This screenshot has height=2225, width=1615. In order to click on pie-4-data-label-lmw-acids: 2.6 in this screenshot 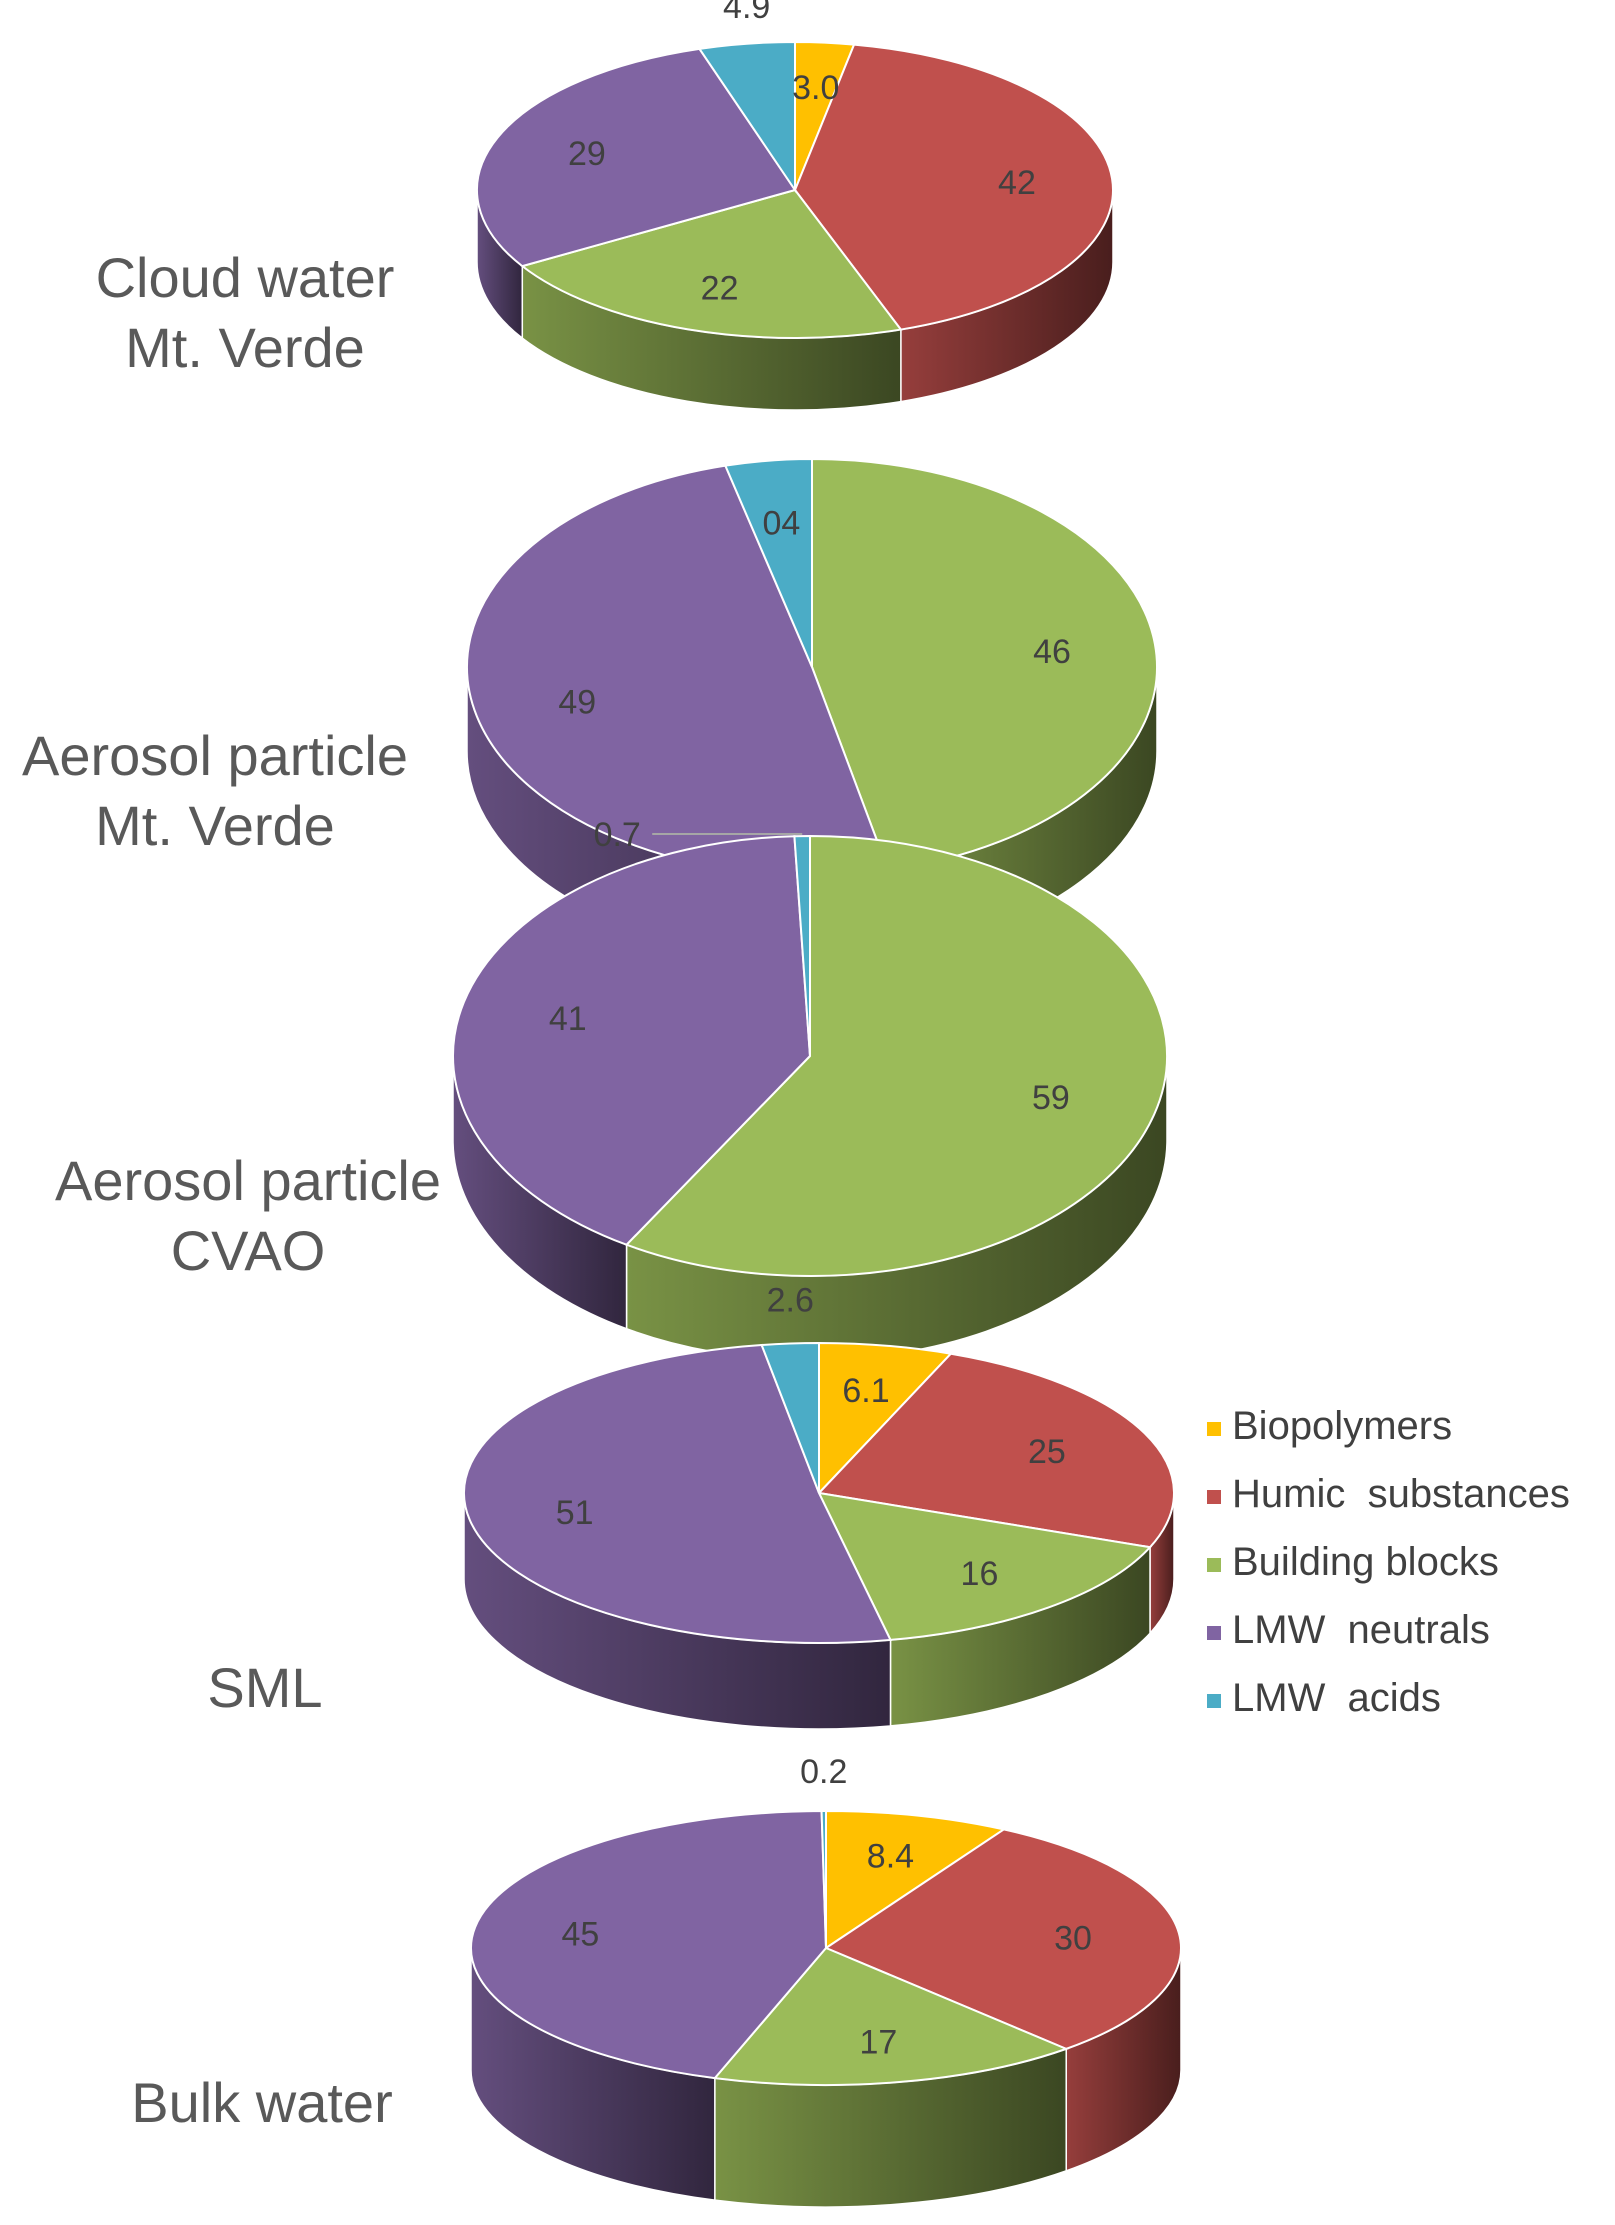, I will do `click(790, 1301)`.